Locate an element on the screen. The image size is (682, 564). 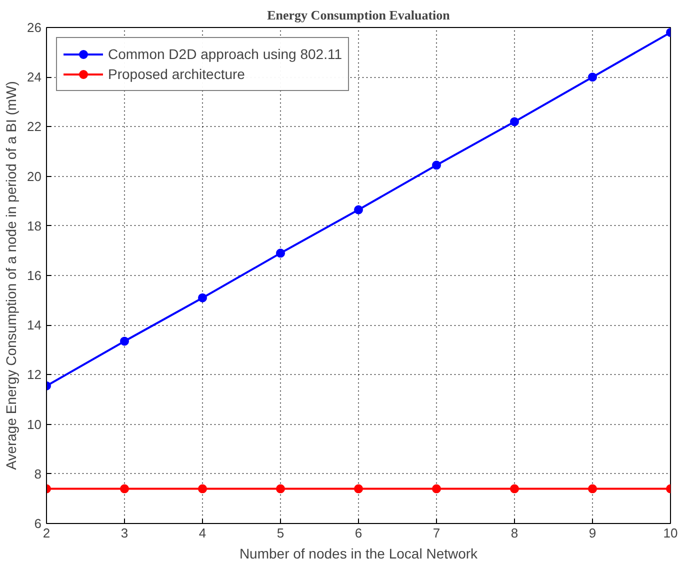
x-tick-label: 6 is located at coordinates (358, 533).